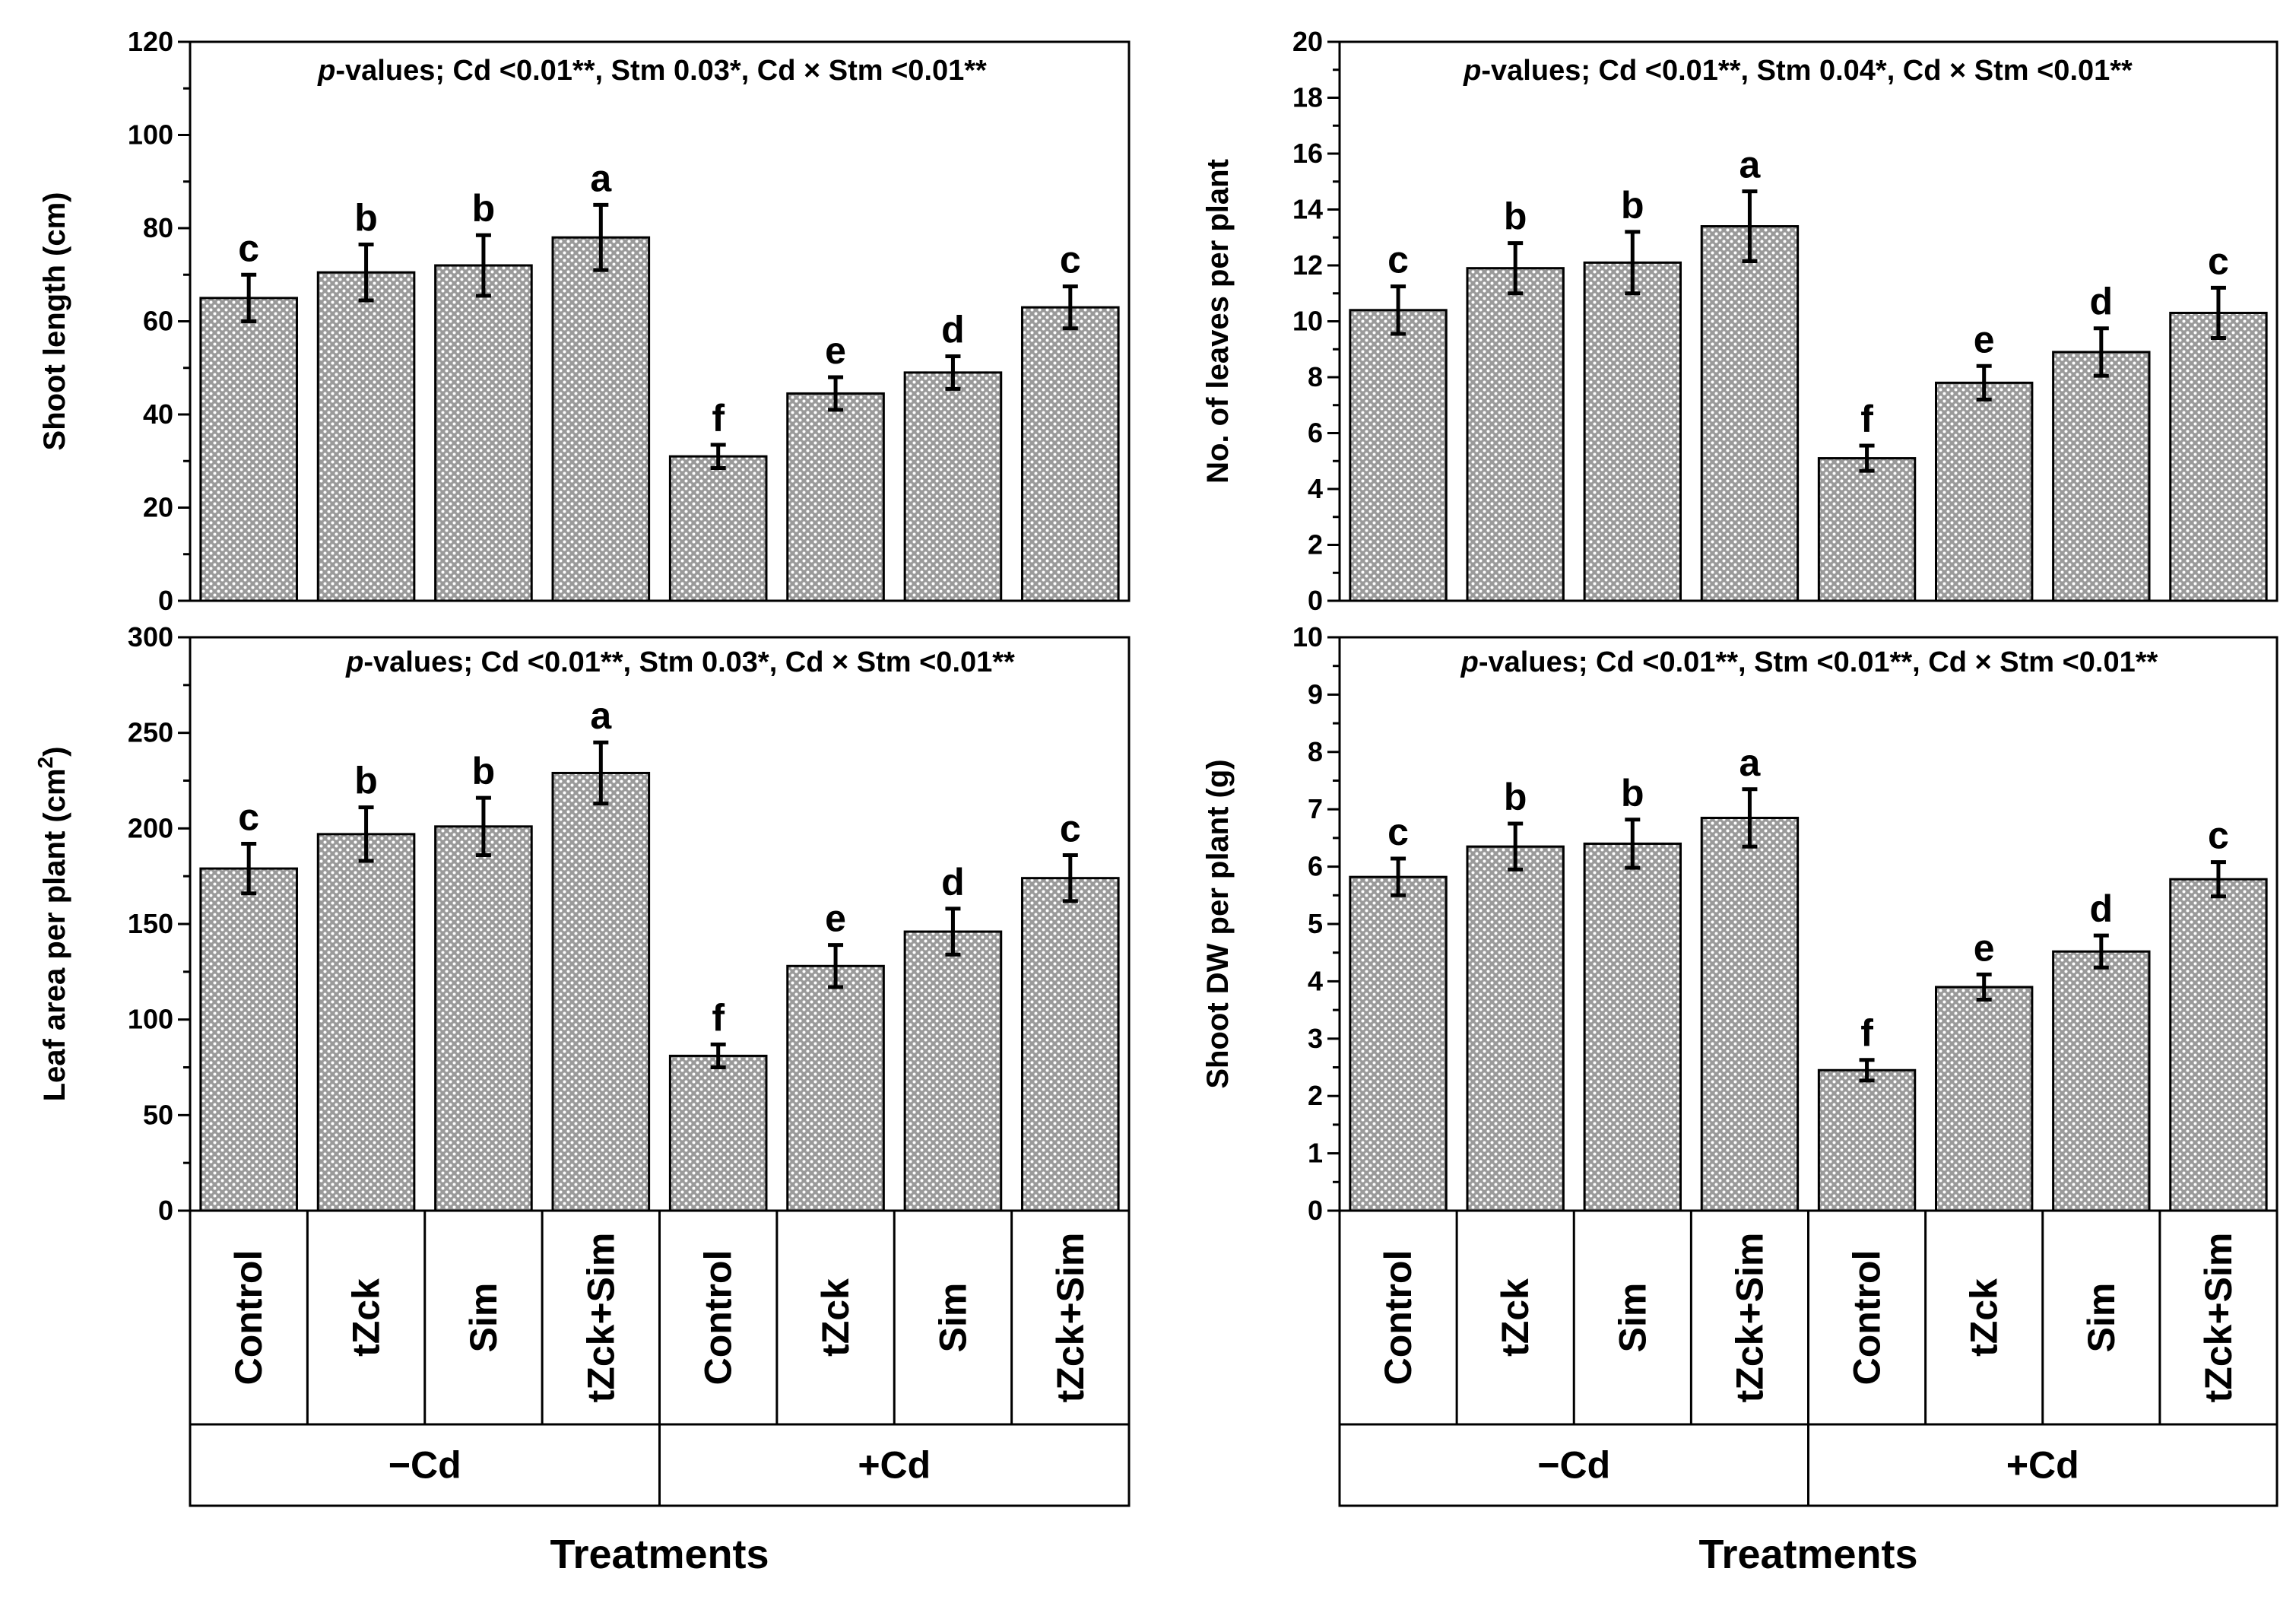 The image size is (2296, 1597). Describe the element at coordinates (1315, 1154) in the screenshot. I see `y-tick-label: 1` at that location.